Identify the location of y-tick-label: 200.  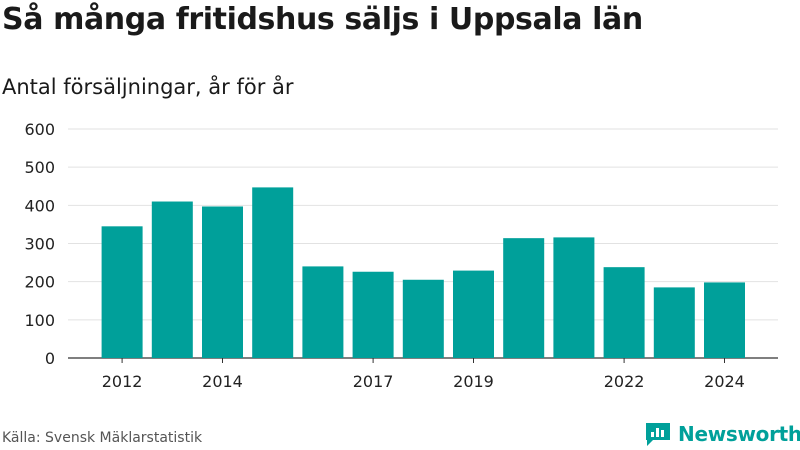
(39, 282).